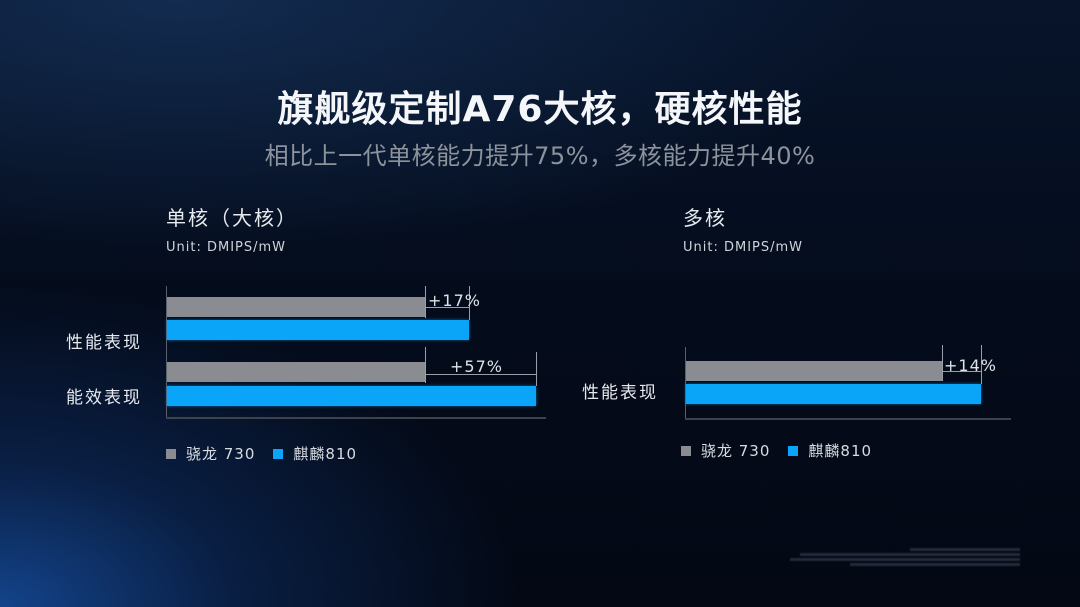 The height and width of the screenshot is (607, 1080). What do you see at coordinates (104, 398) in the screenshot?
I see `category-label: 能效表现` at bounding box center [104, 398].